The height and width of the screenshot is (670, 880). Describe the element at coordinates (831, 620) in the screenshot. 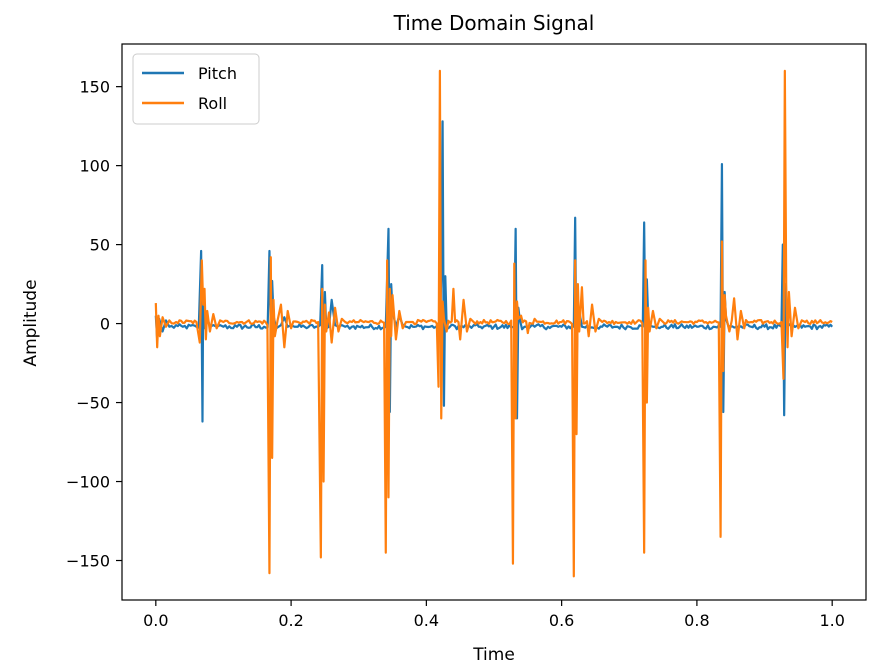

I see `x-tick-label: 1.0` at that location.